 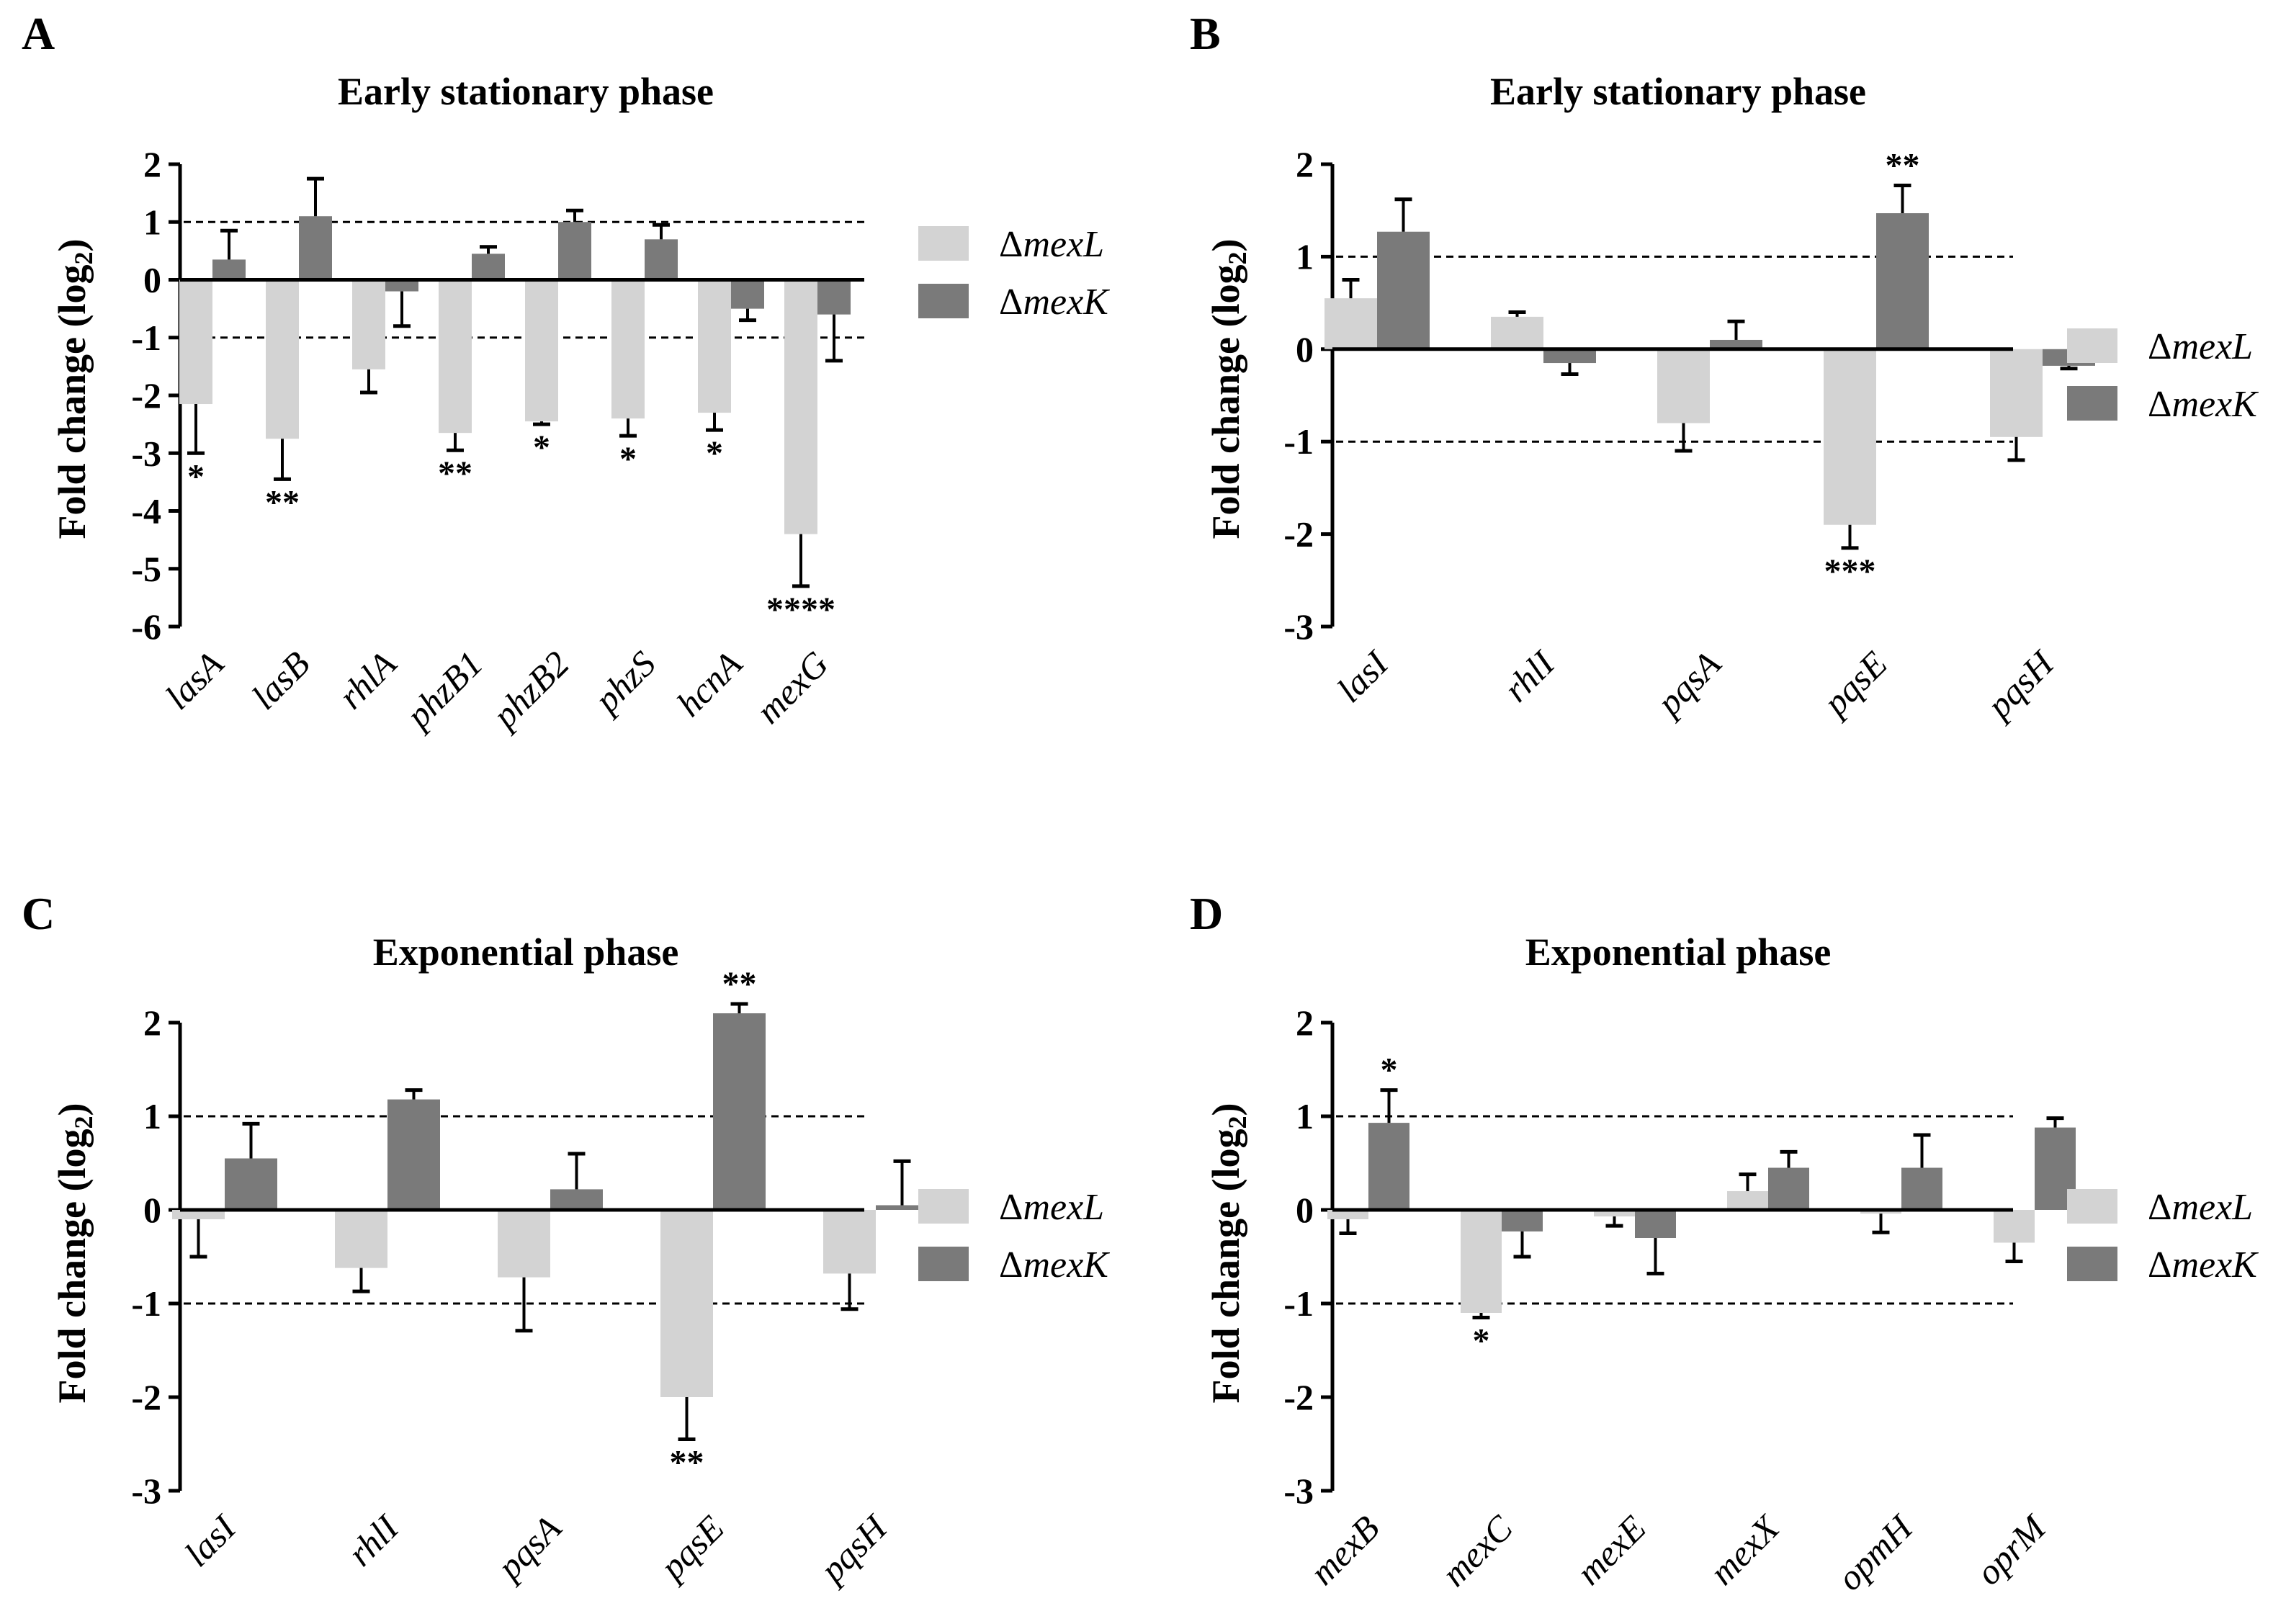 I want to click on panel-letter-d: D, so click(x=1206, y=913).